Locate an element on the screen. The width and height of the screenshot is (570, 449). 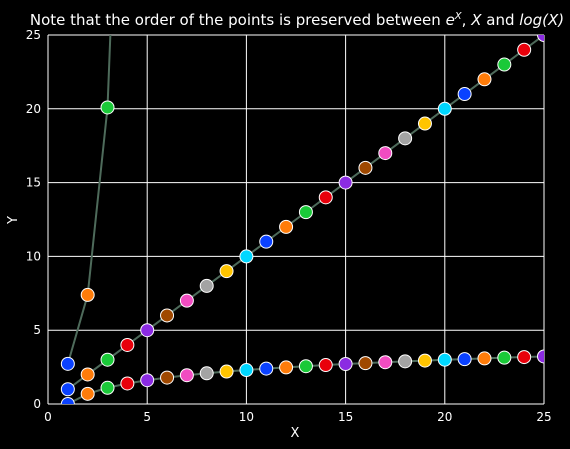
title-sep1: , is located at coordinates (467, 20).